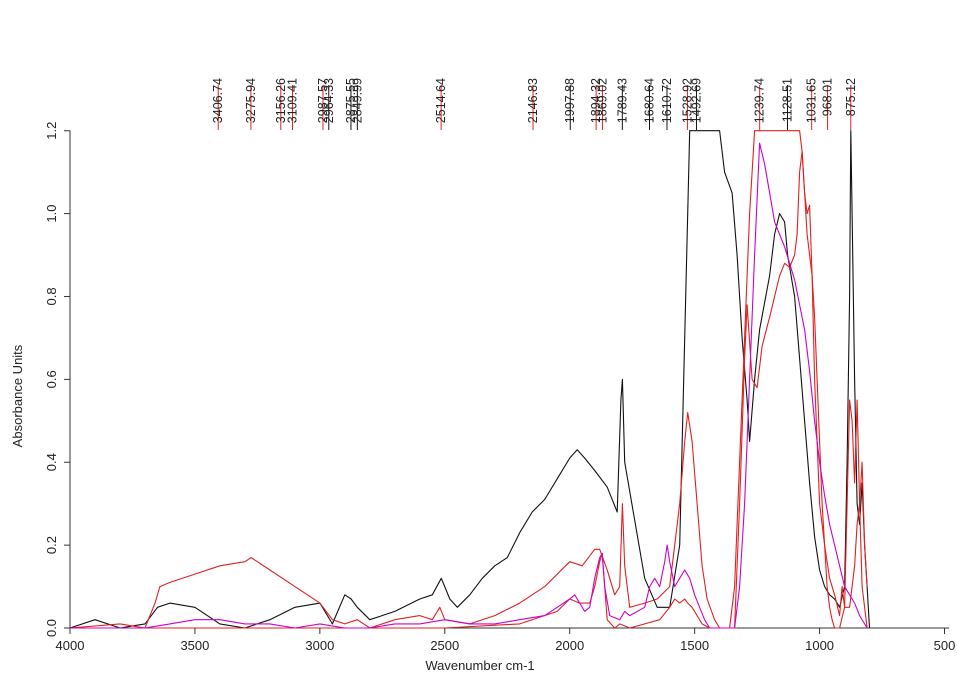 The width and height of the screenshot is (957, 679). I want to click on peak-label: 1128.51, so click(787, 100).